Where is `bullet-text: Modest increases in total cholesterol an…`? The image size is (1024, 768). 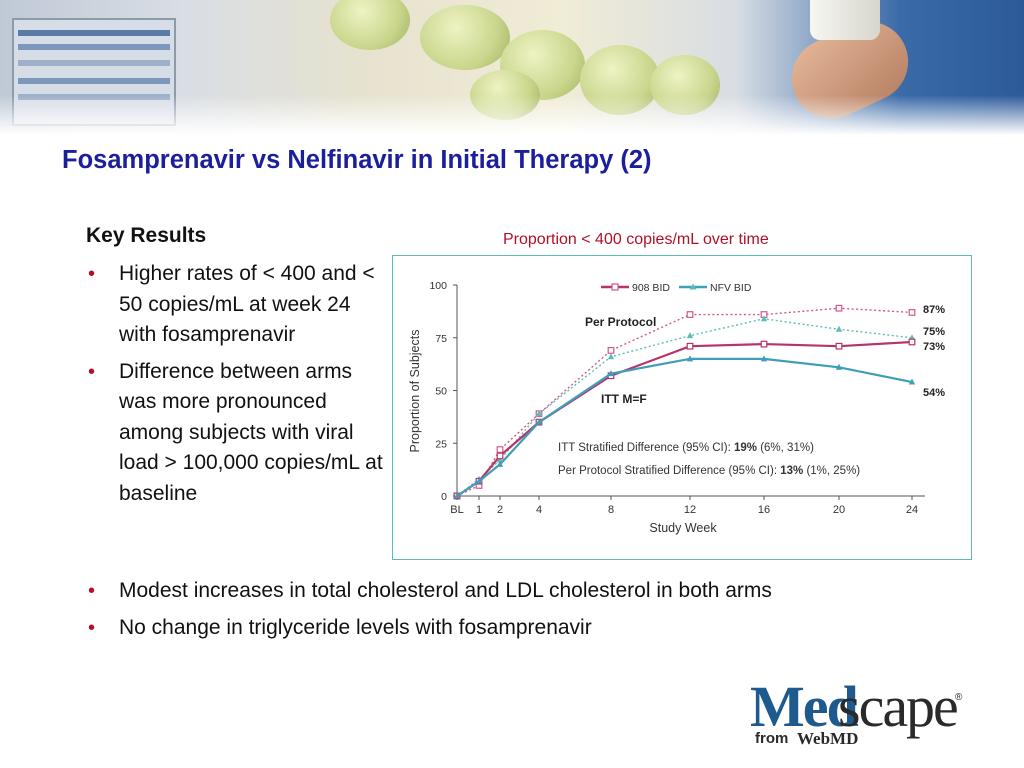
bullet-text: Modest increases in total cholesterol an… is located at coordinates (445, 590).